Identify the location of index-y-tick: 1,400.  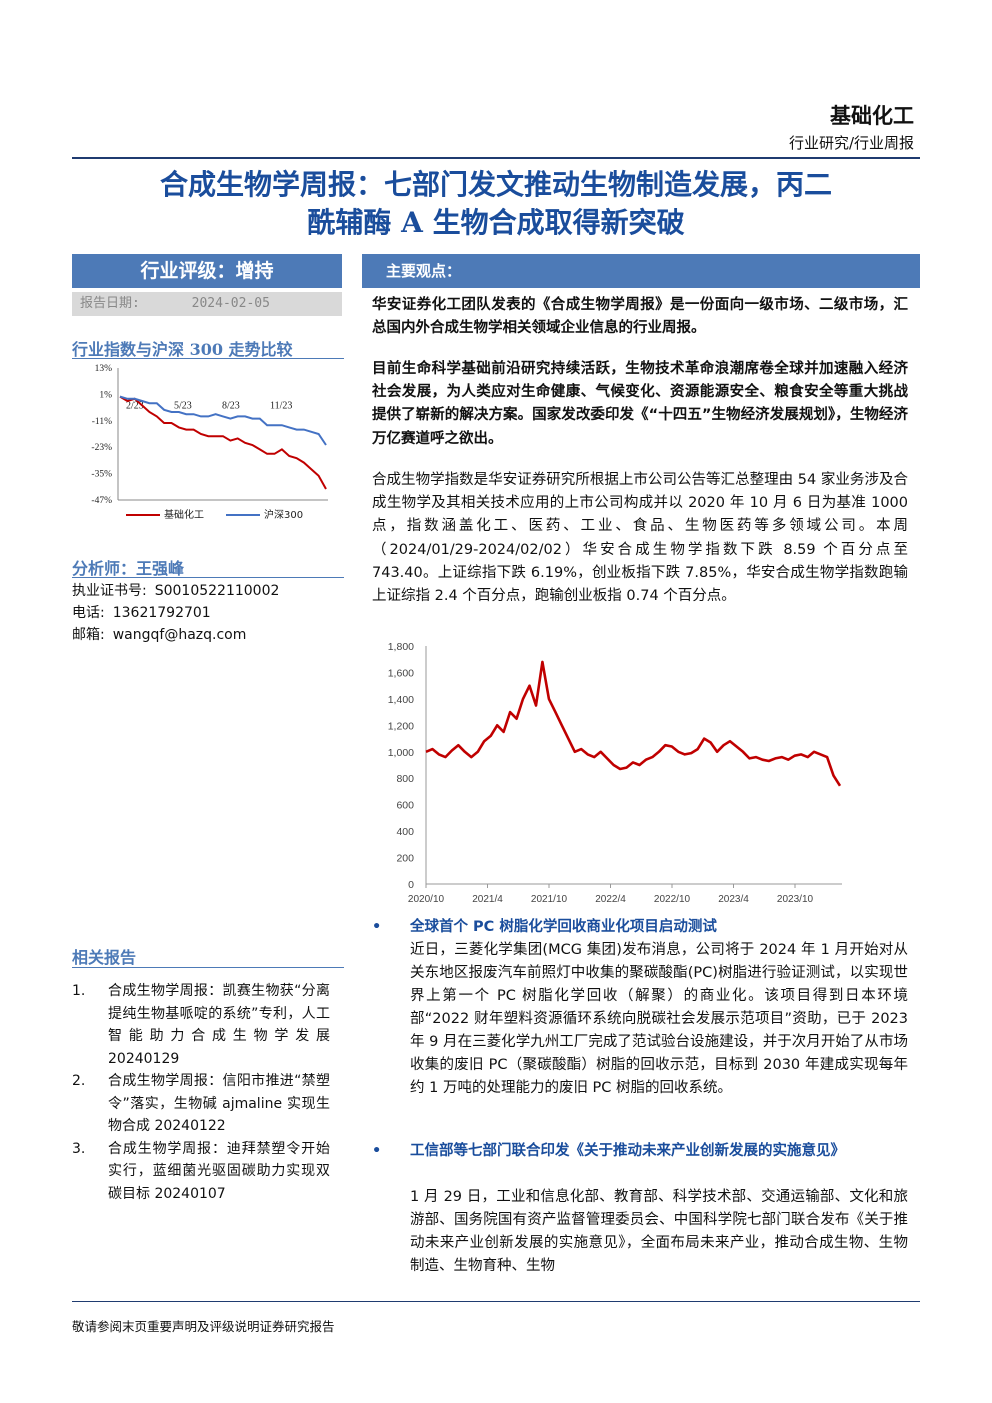
(401, 700).